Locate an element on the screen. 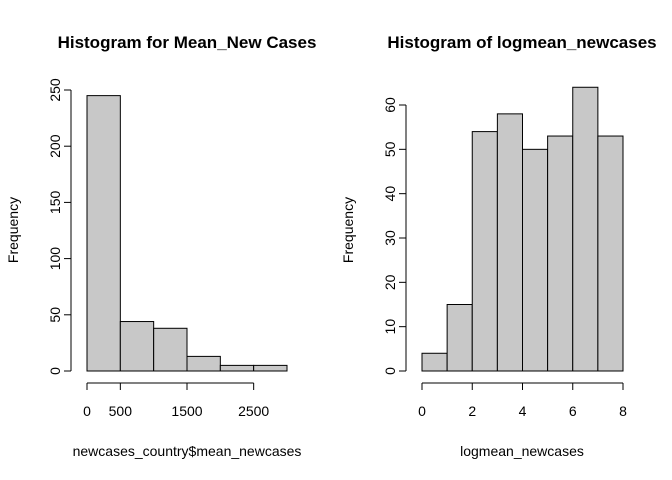 This screenshot has width=672, height=480. x-axis: 0 2 4 6 8 is located at coordinates (522, 400).